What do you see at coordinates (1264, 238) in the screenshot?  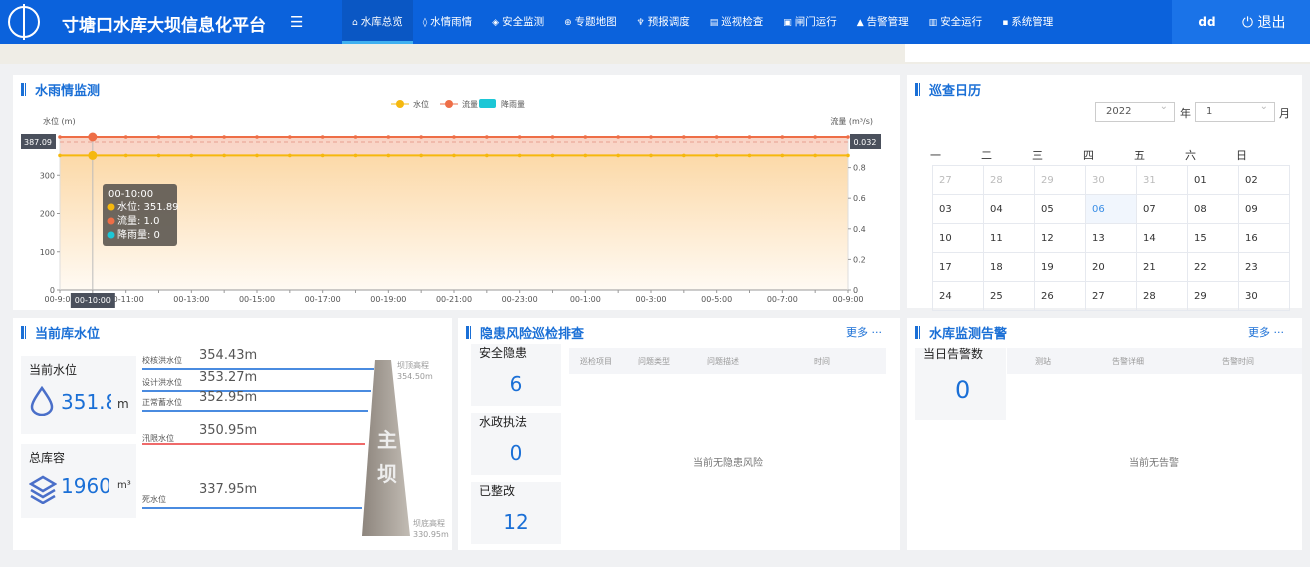 I see `calendar-day: 16` at bounding box center [1264, 238].